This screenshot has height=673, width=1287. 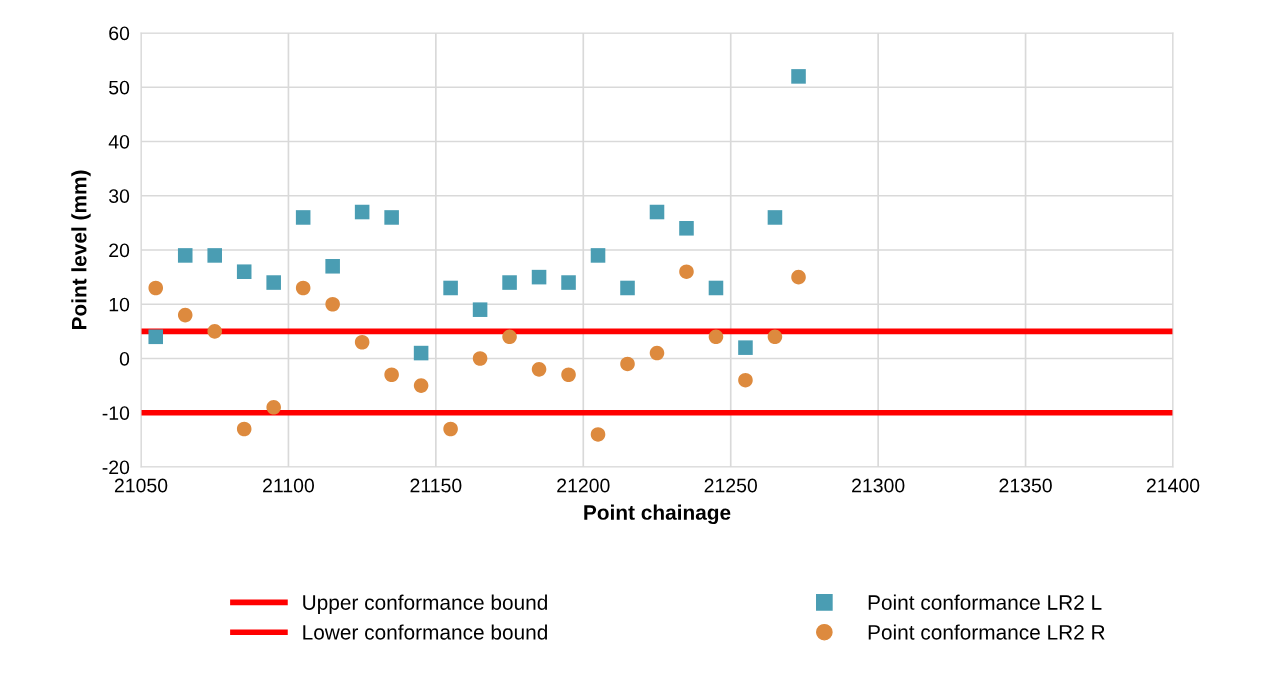 I want to click on x-tick-label: 21350, so click(x=1025, y=485).